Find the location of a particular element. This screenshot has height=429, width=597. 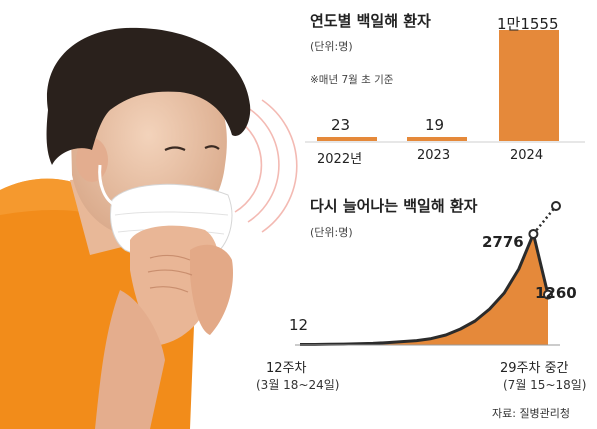

projection-point is located at coordinates (556, 206).